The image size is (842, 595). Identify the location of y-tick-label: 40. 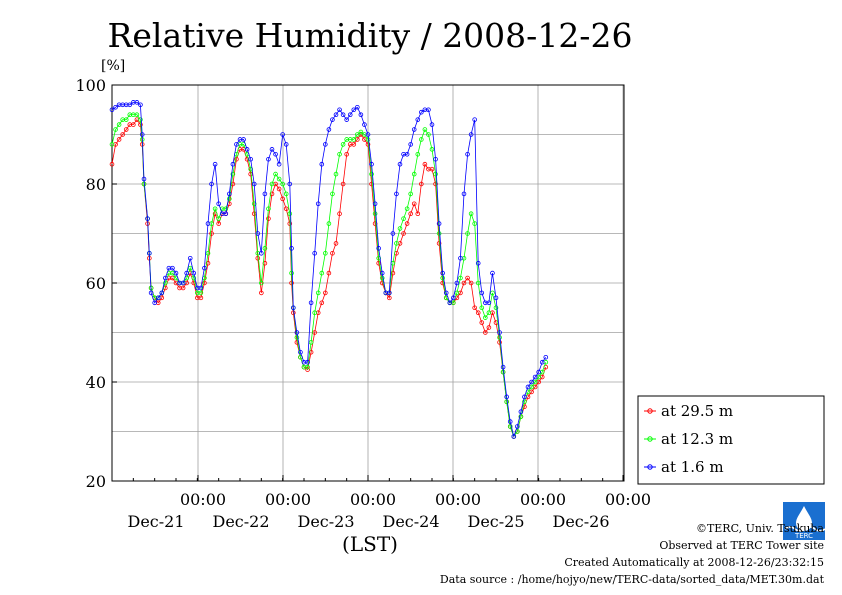
(96, 382).